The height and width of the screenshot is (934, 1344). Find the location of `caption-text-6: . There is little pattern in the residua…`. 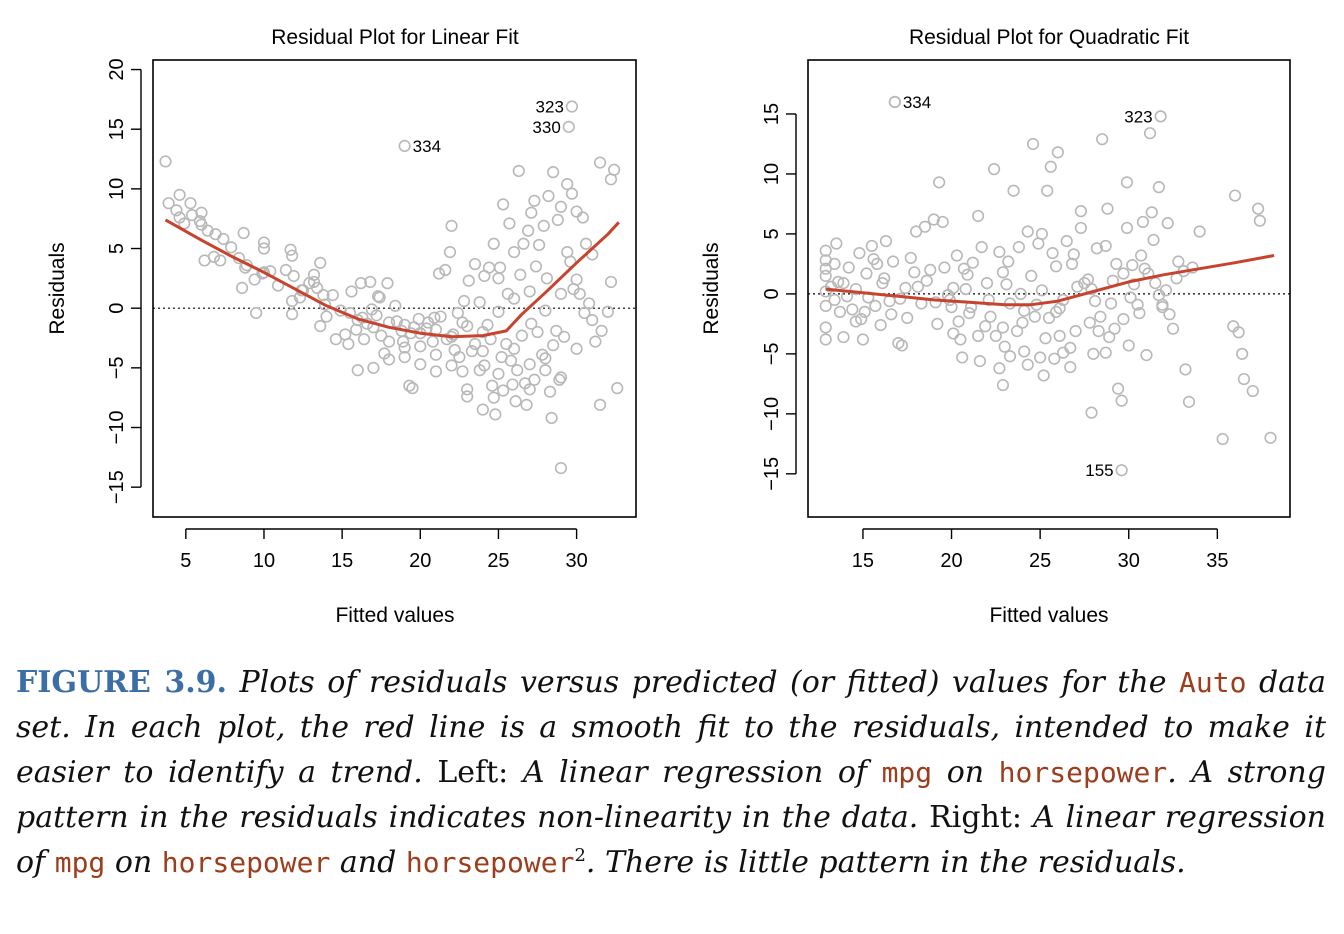

caption-text-6: . There is little pattern in the residua… is located at coordinates (885, 862).